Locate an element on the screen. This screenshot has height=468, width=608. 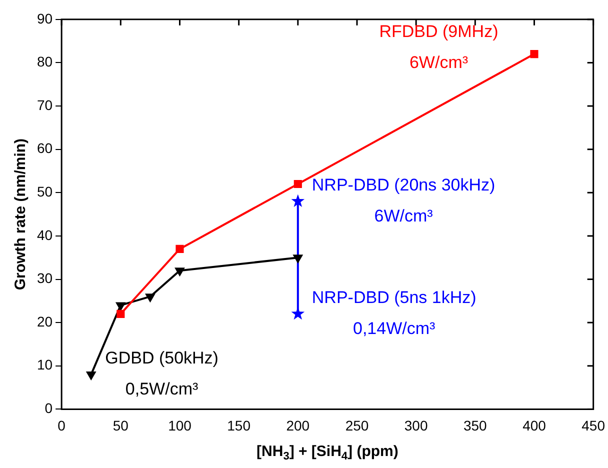
annotation: GDBD (50kHz) 0,5W/cm³ is located at coordinates (161, 373).